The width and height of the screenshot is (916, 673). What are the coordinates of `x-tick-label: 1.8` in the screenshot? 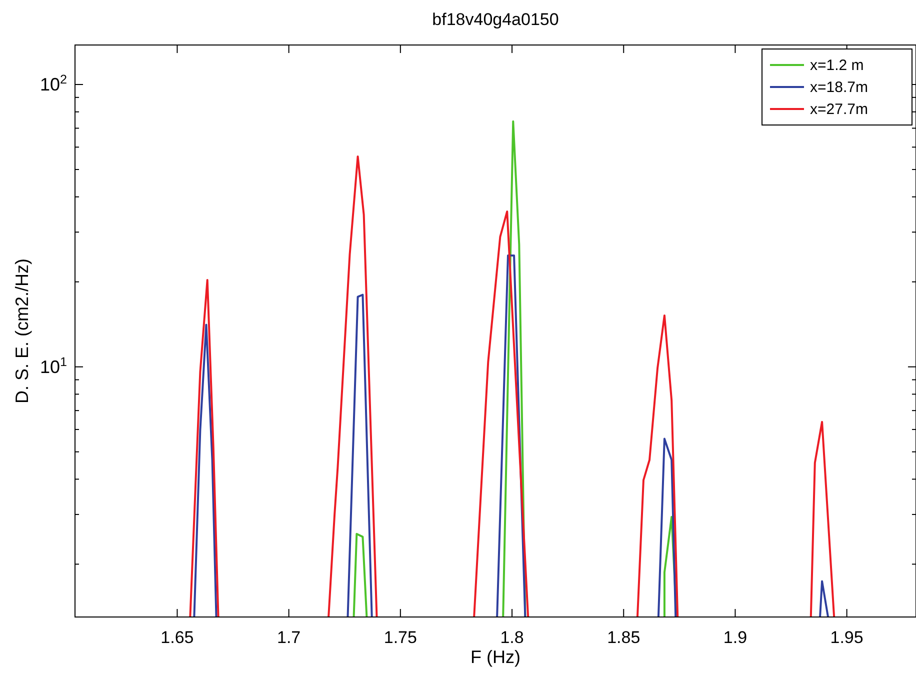 It's located at (512, 637).